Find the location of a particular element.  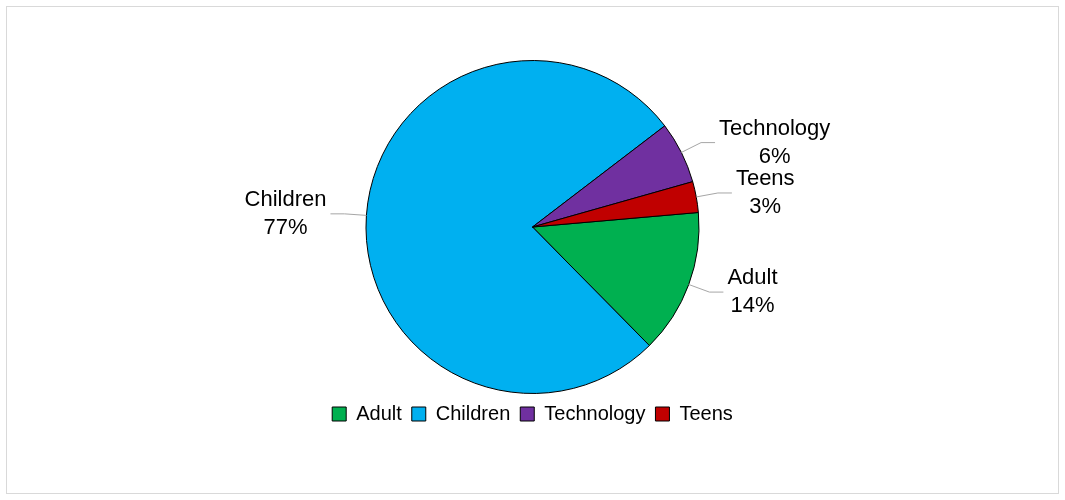

data-label: 77% is located at coordinates (285, 226).